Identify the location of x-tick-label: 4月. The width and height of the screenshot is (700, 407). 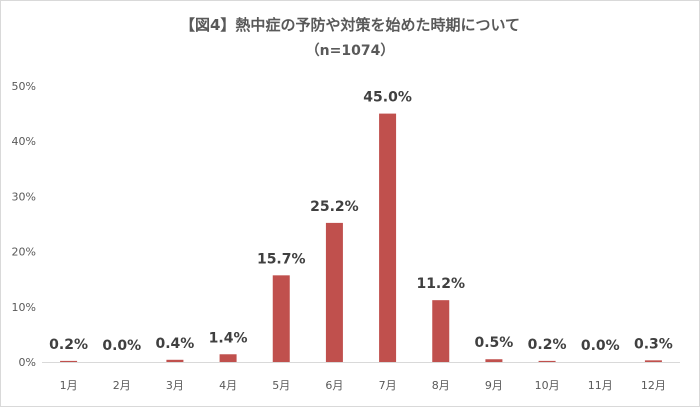
(228, 385).